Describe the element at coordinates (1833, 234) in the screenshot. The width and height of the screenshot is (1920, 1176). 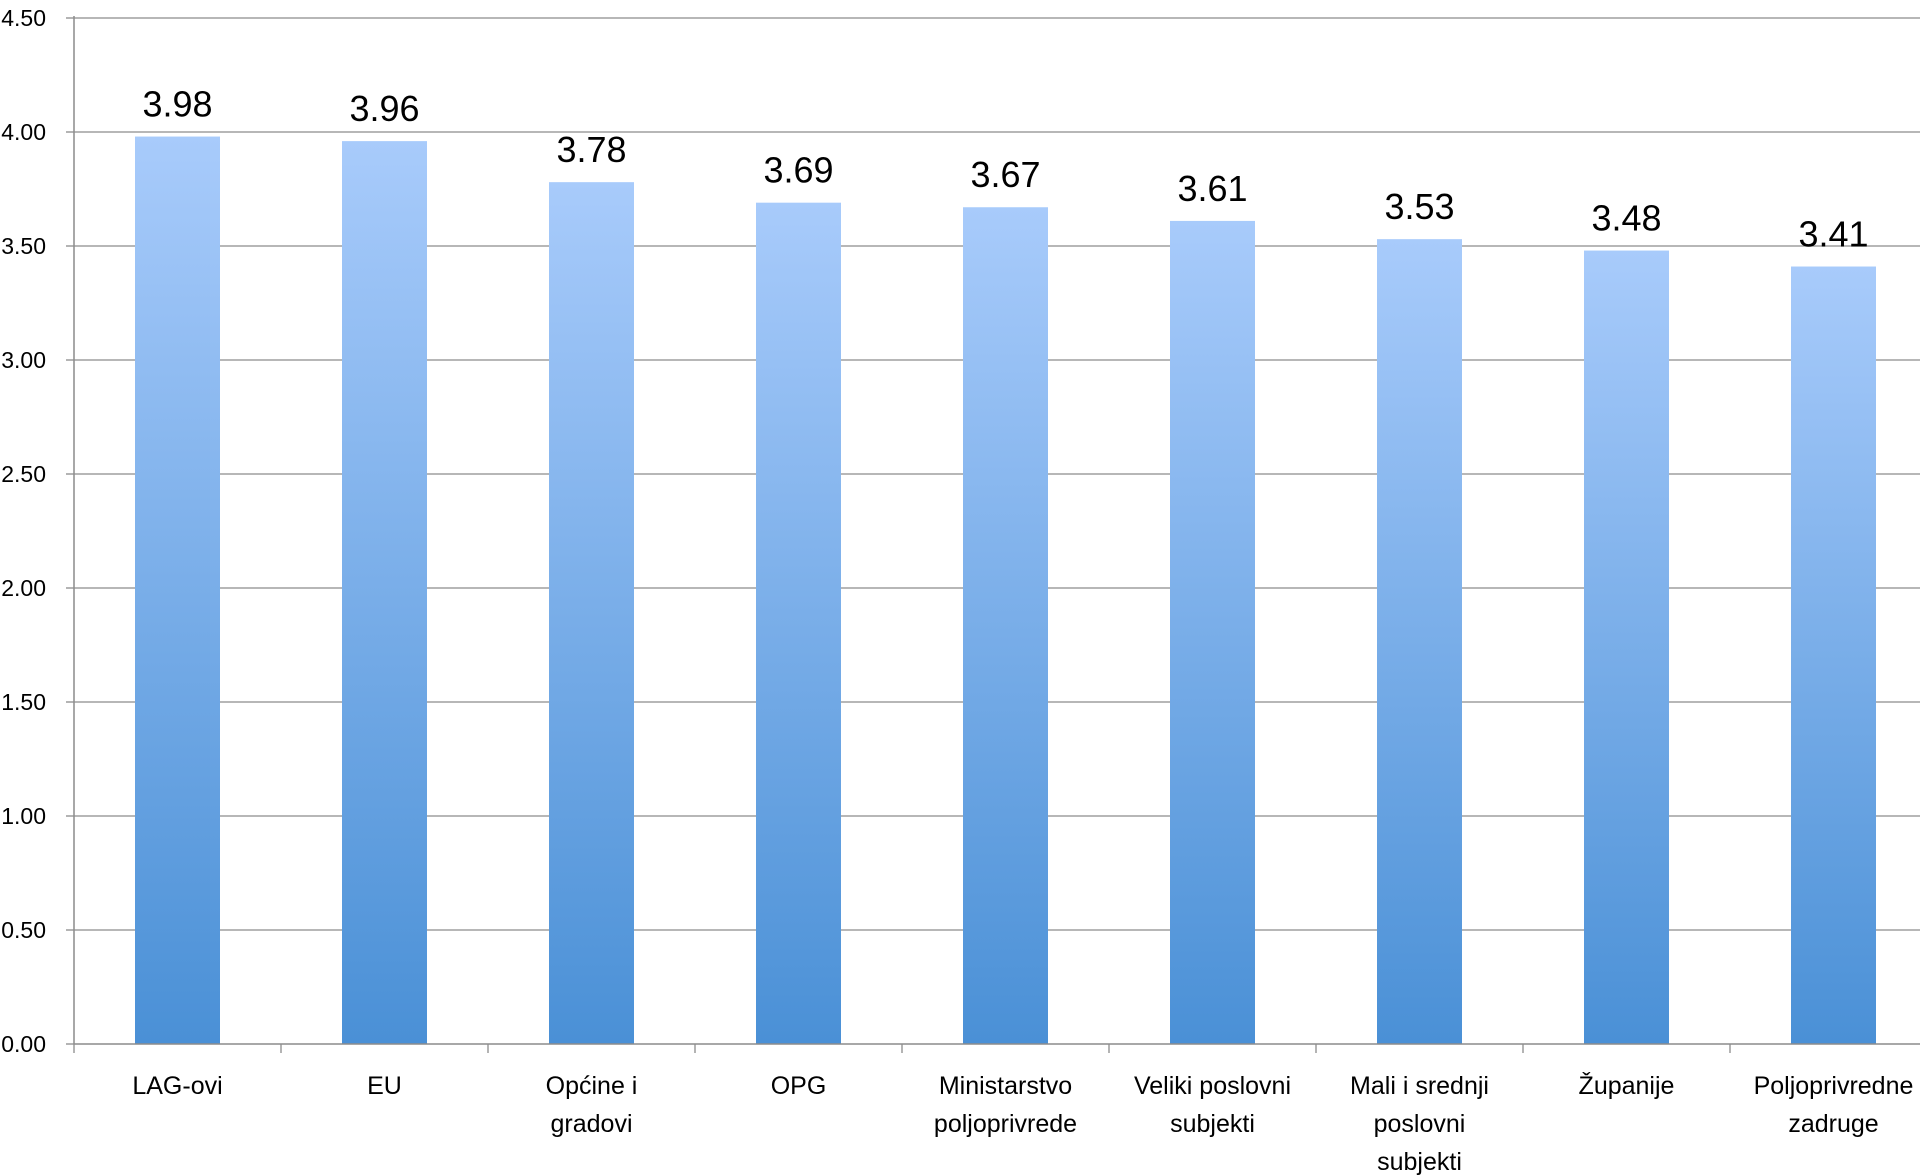
I see `data-label: 3.41` at that location.